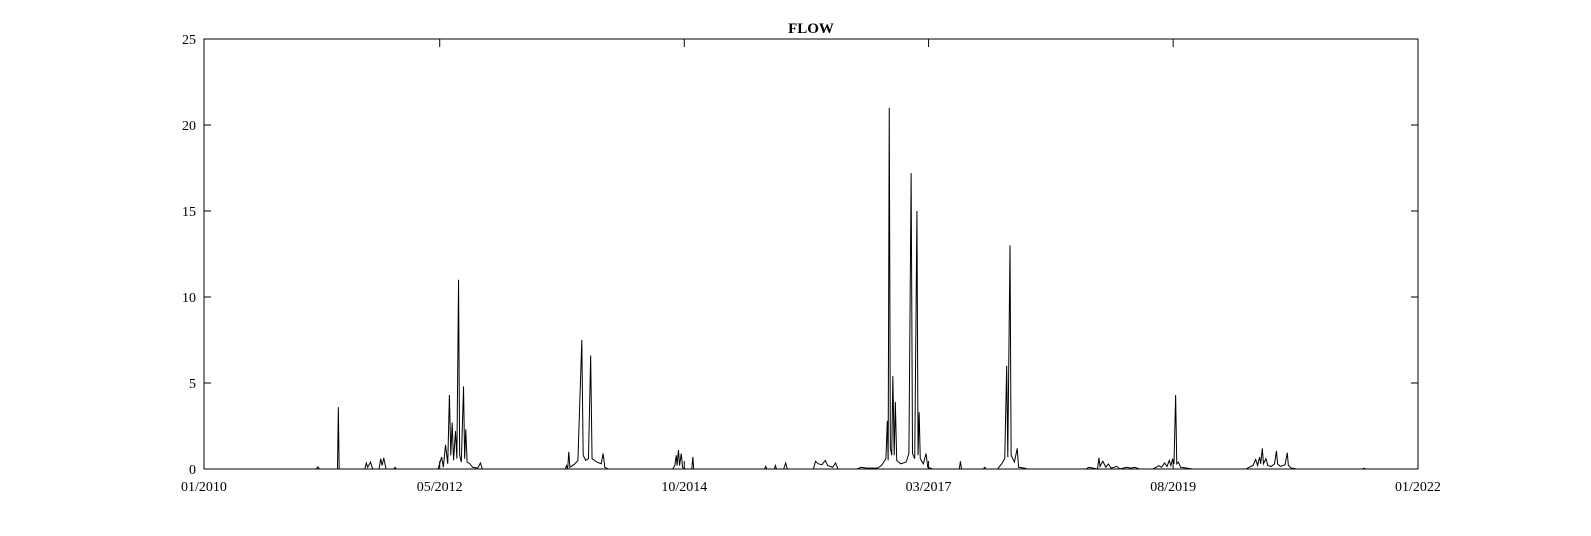  I want to click on y-tick-label: 10, so click(189, 298).